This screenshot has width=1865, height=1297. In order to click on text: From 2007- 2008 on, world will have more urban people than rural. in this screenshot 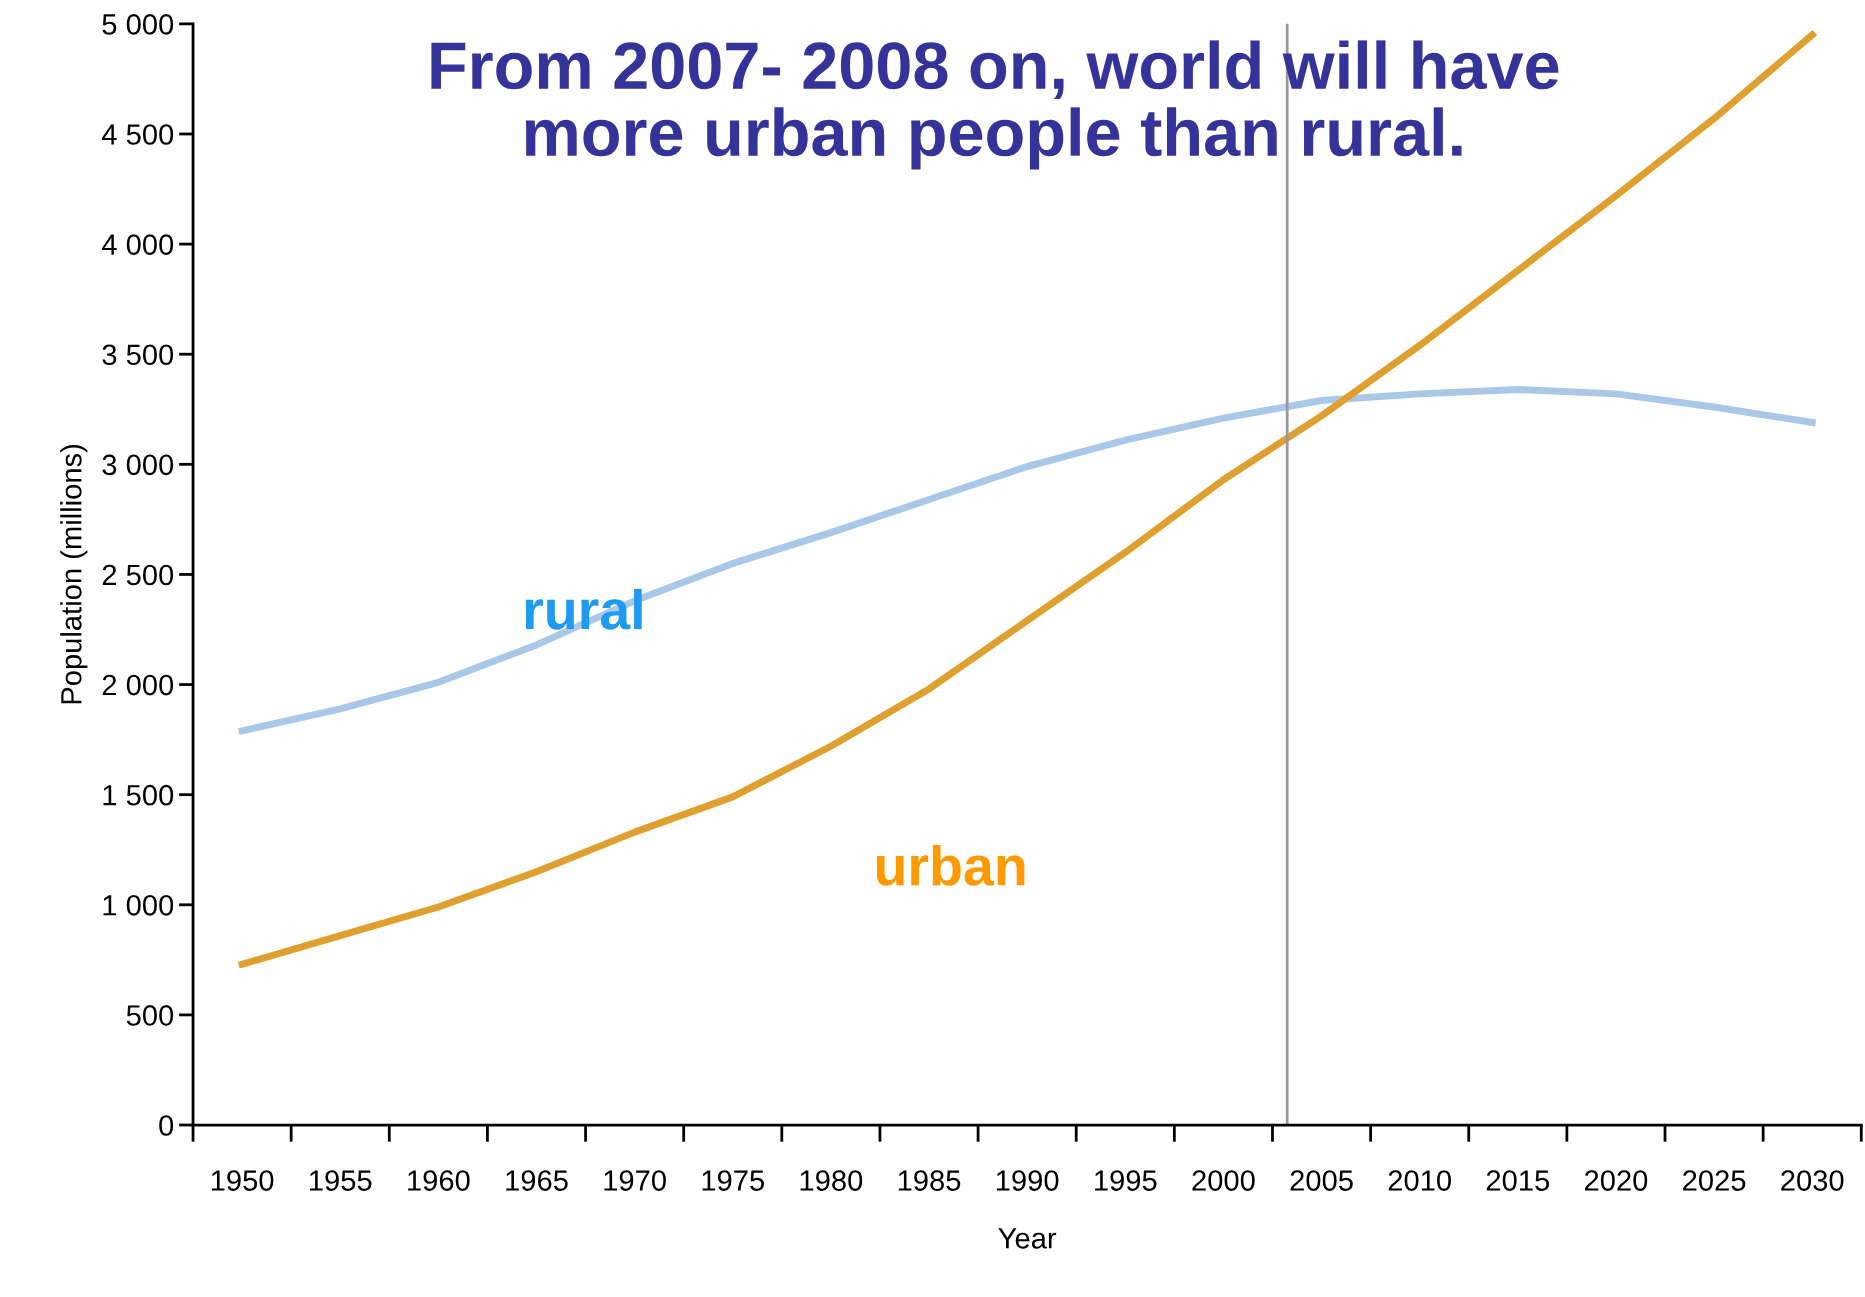, I will do `click(995, 105)`.